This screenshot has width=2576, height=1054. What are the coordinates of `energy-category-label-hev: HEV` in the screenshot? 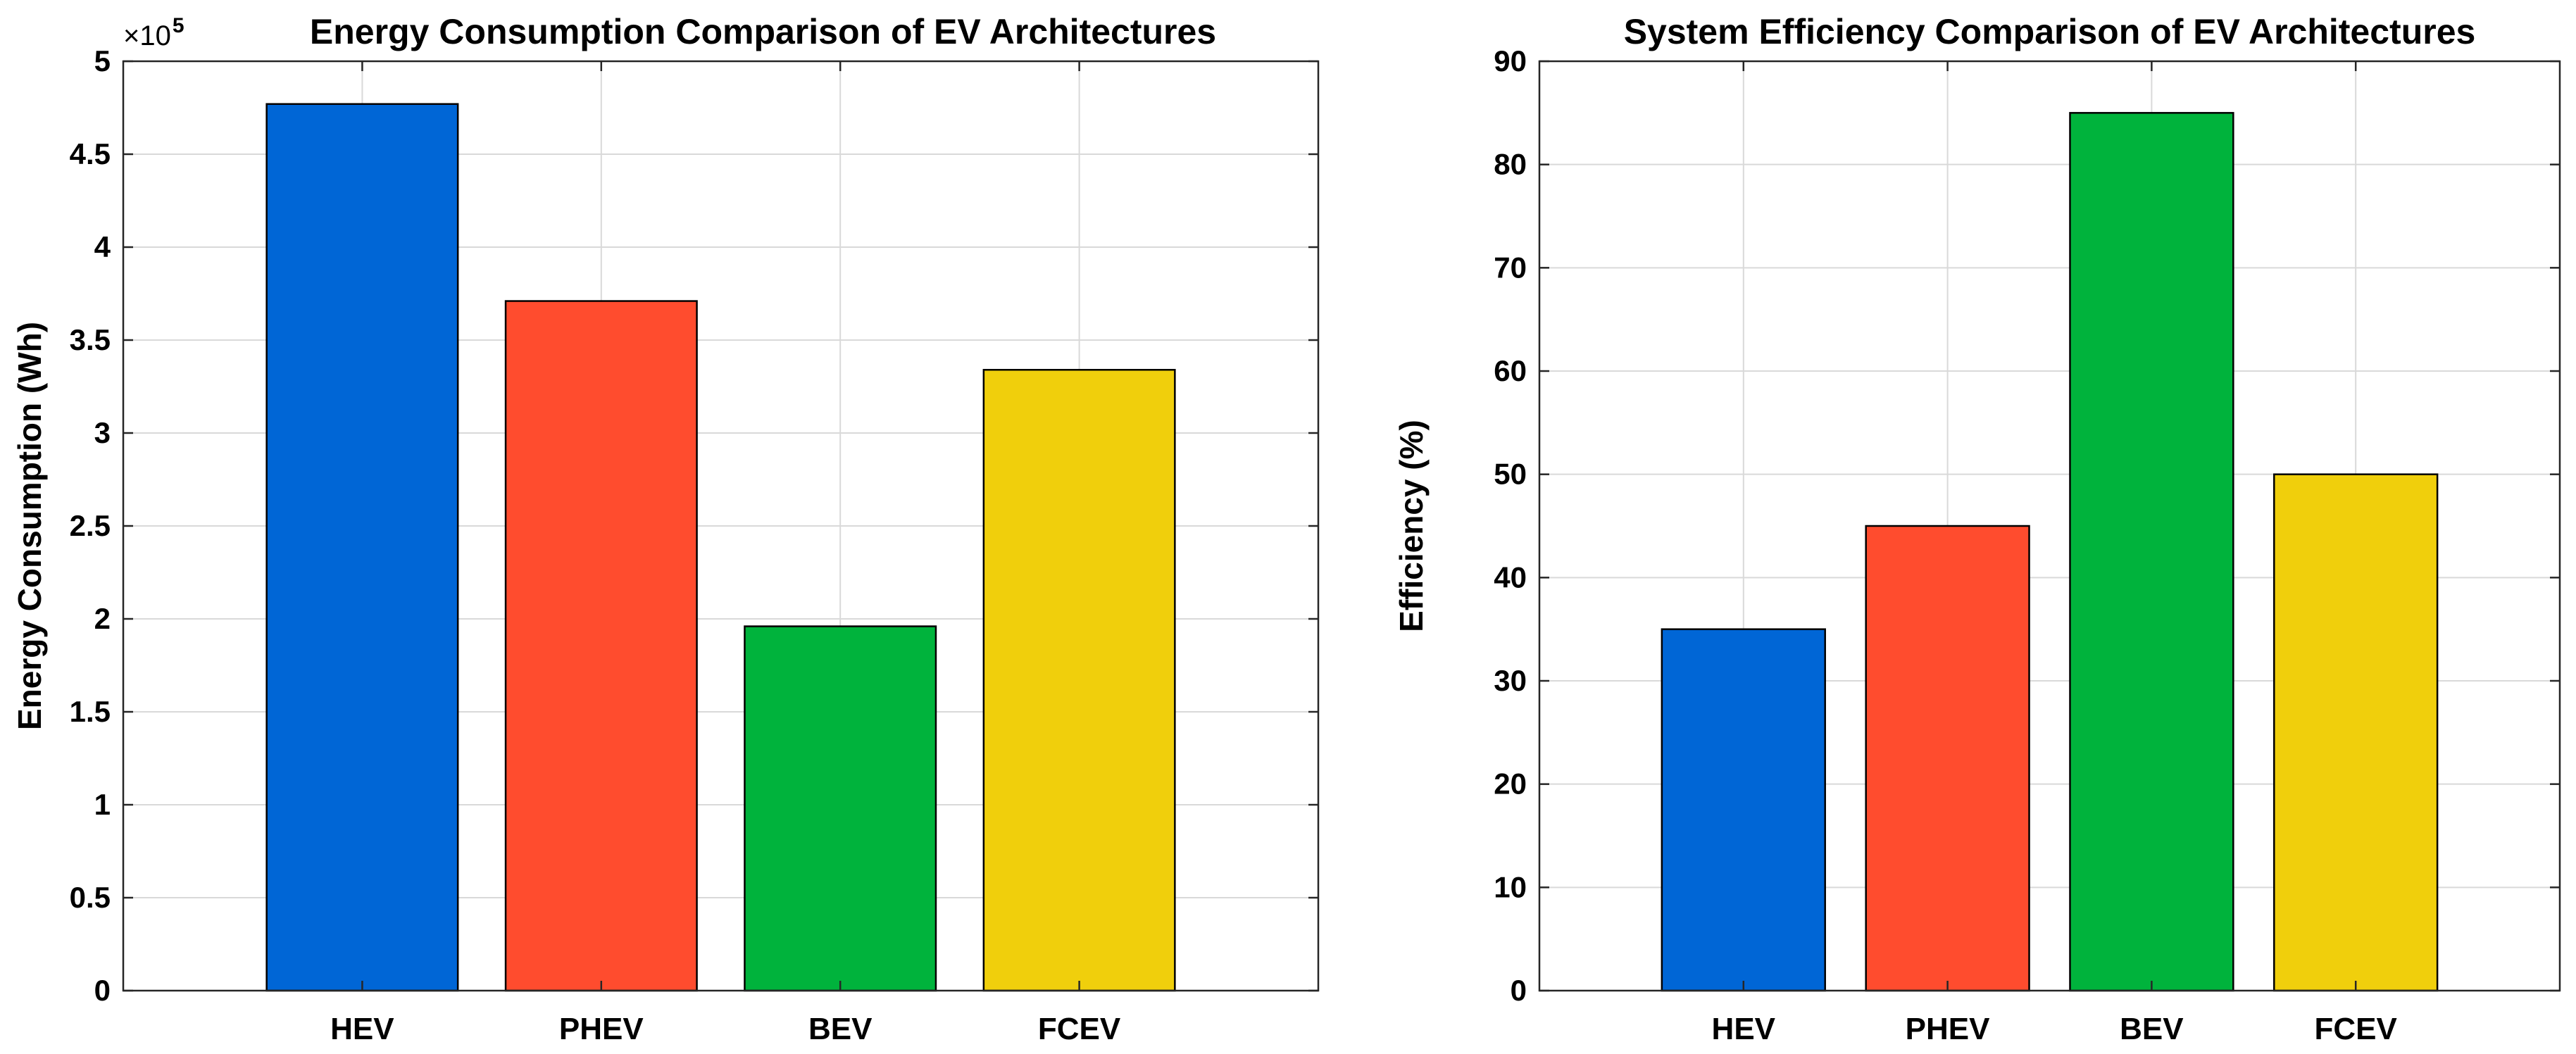 It's located at (362, 1029).